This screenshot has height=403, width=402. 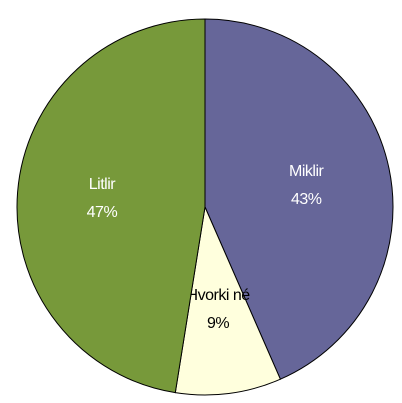 I want to click on slice-label: Miklir, so click(x=306, y=171).